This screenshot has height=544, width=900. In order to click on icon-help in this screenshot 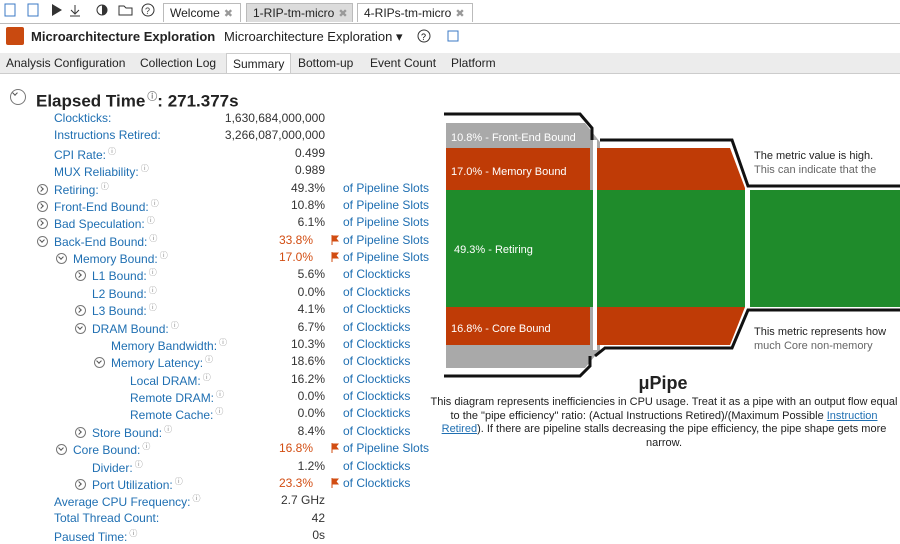, I will do `click(148, 10)`.